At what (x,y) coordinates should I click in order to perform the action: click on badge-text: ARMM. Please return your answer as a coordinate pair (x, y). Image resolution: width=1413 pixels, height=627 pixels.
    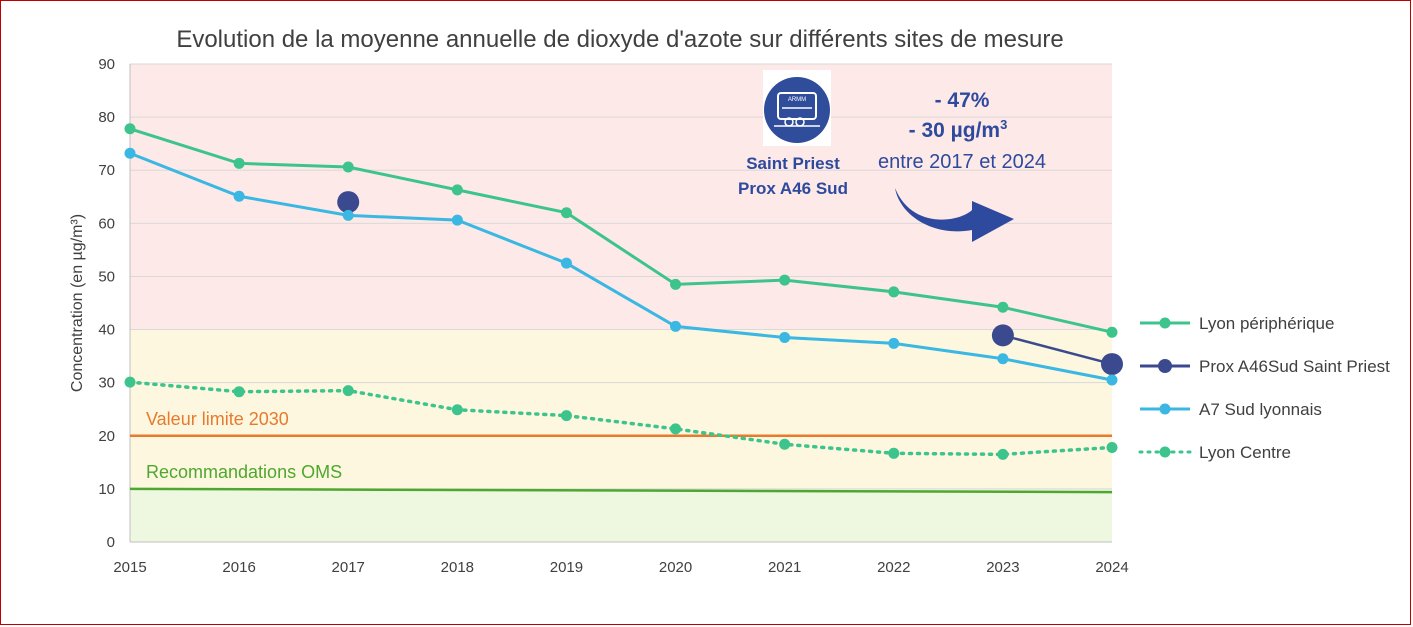
    Looking at the image, I should click on (797, 100).